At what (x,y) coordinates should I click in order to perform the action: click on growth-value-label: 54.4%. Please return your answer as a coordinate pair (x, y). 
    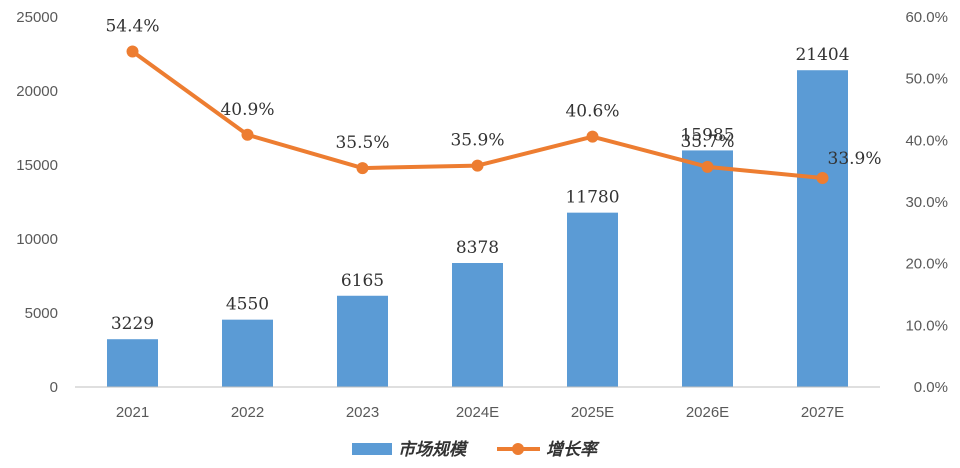
    Looking at the image, I should click on (132, 27).